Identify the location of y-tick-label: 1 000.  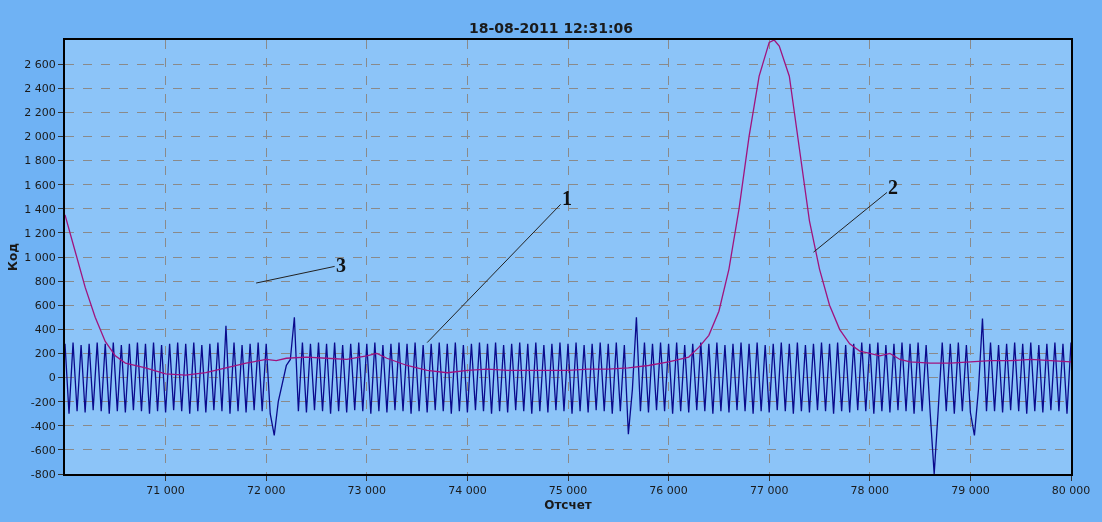
(40, 257).